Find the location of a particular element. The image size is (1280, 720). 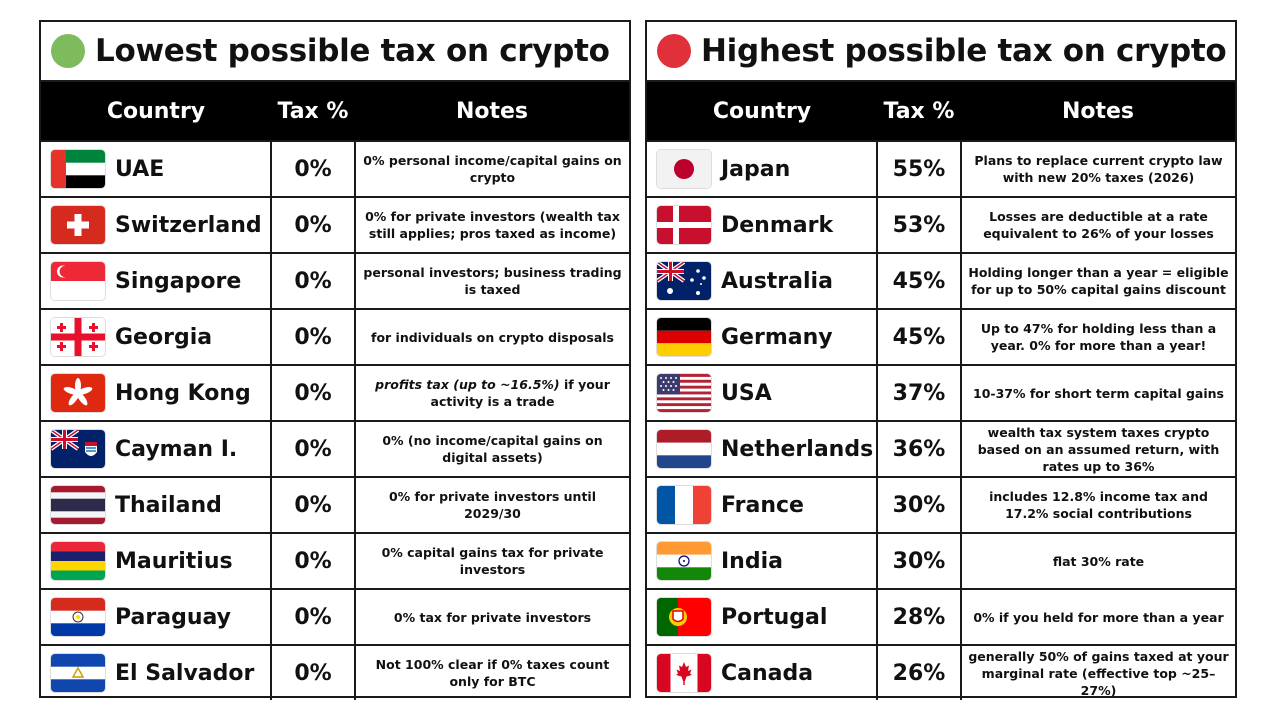

country-cell: USA is located at coordinates (762, 392).